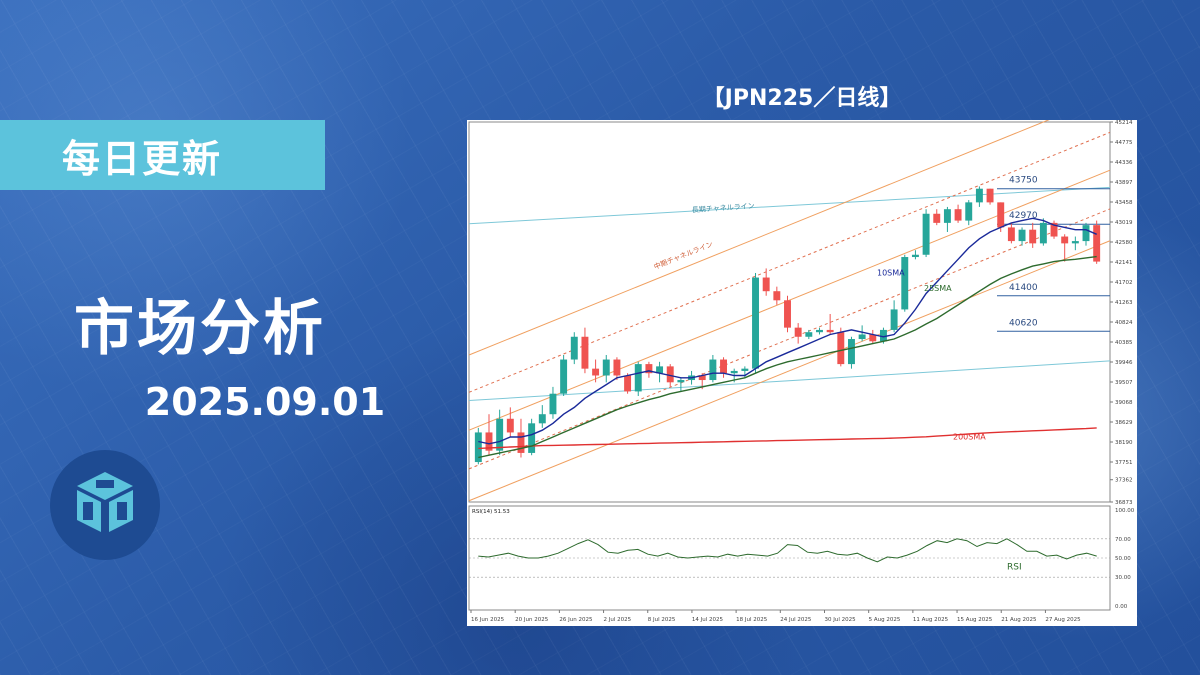 This screenshot has width=1200, height=675. What do you see at coordinates (708, 620) in the screenshot?
I see `date-tick-label: 14 Jul 2025` at bounding box center [708, 620].